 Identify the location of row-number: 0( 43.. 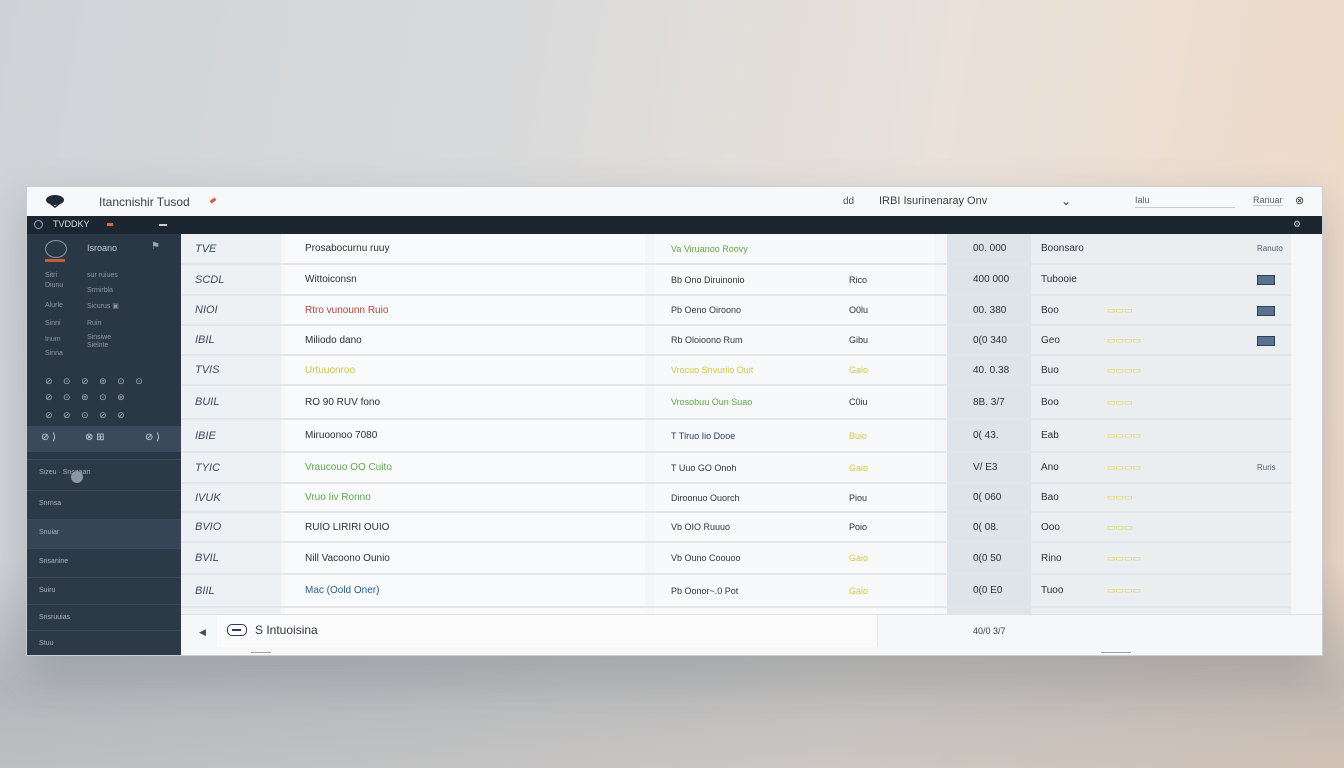
(986, 435).